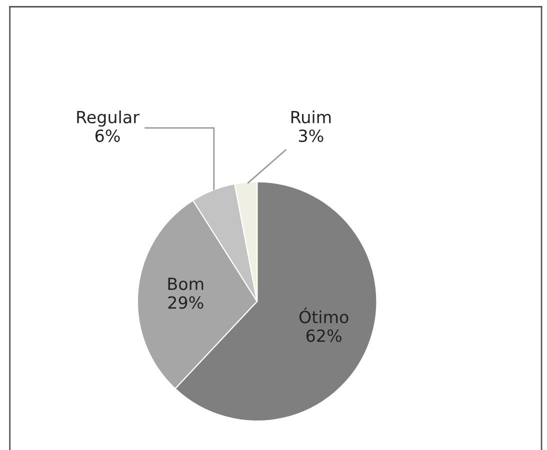 The width and height of the screenshot is (547, 450). What do you see at coordinates (311, 135) in the screenshot?
I see `data-label: 3%` at bounding box center [311, 135].